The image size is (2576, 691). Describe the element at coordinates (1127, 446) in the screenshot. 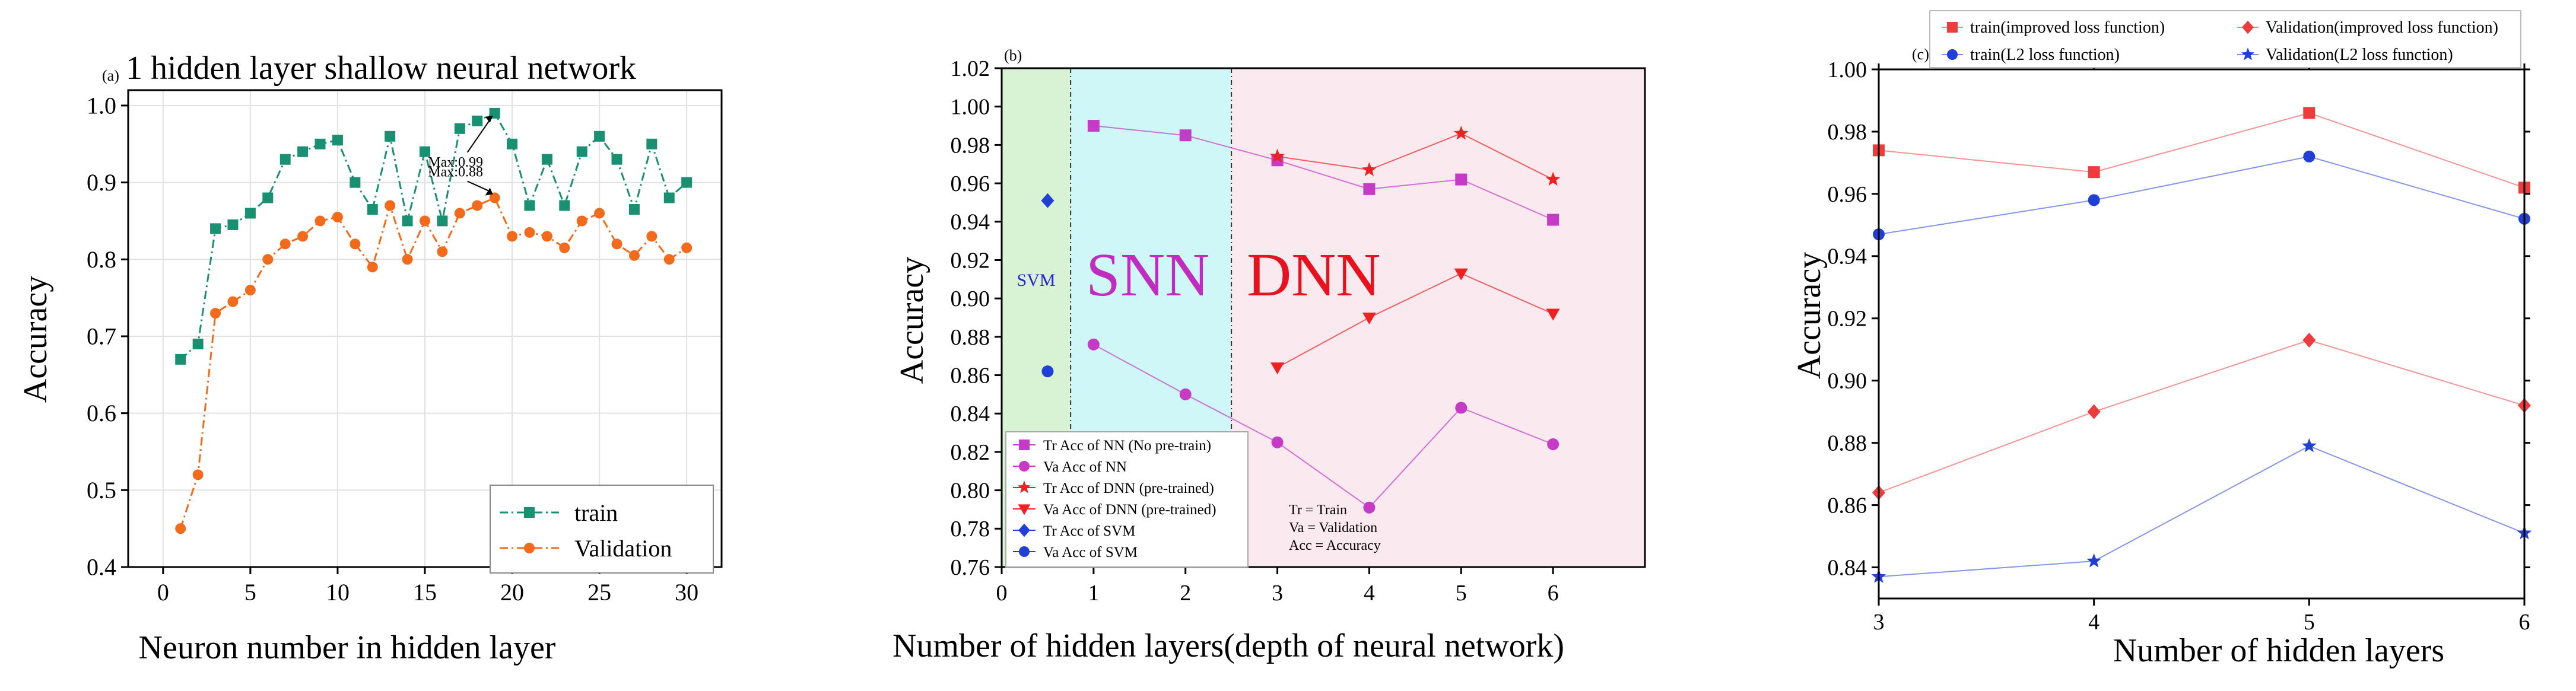

I see `legend-label-tr-acc-of-nn-no-pre-train: Tr Acc of NN (No pre-train)` at that location.